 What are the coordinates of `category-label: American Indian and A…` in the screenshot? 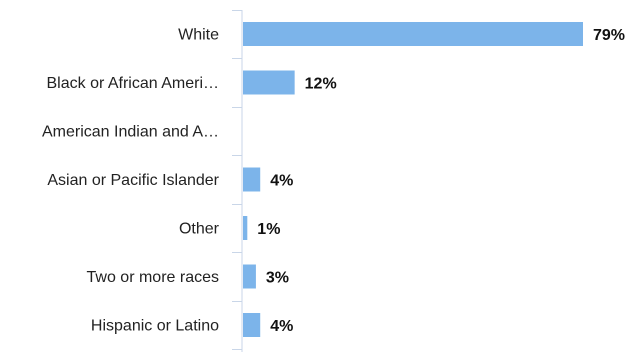 It's located at (130, 132).